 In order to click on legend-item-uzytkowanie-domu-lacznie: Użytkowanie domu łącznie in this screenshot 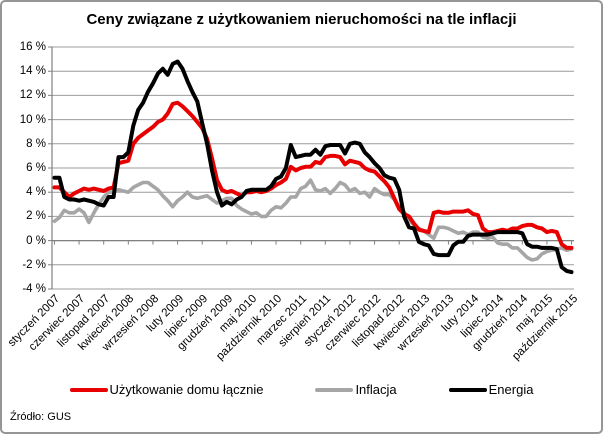, I will do `click(166, 389)`.